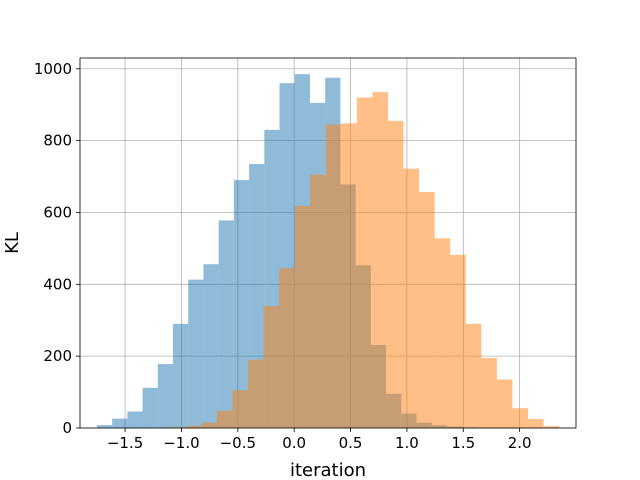 This screenshot has height=480, width=640. What do you see at coordinates (67, 428) in the screenshot?
I see `y-tick-label: 0` at bounding box center [67, 428].